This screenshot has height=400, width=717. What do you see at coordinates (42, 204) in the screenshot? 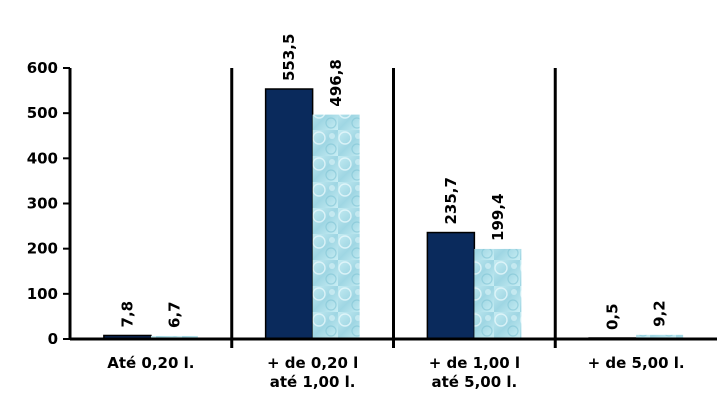
I see `y-tick-label: 300` at bounding box center [42, 204].